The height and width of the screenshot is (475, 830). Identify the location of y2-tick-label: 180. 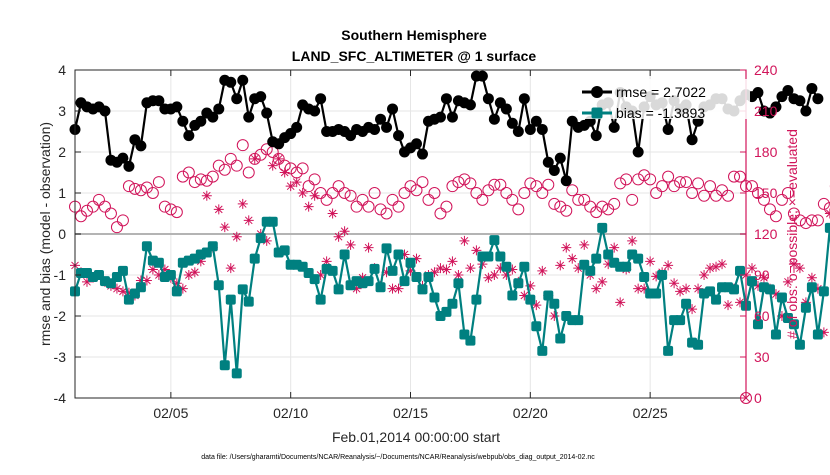
(766, 152).